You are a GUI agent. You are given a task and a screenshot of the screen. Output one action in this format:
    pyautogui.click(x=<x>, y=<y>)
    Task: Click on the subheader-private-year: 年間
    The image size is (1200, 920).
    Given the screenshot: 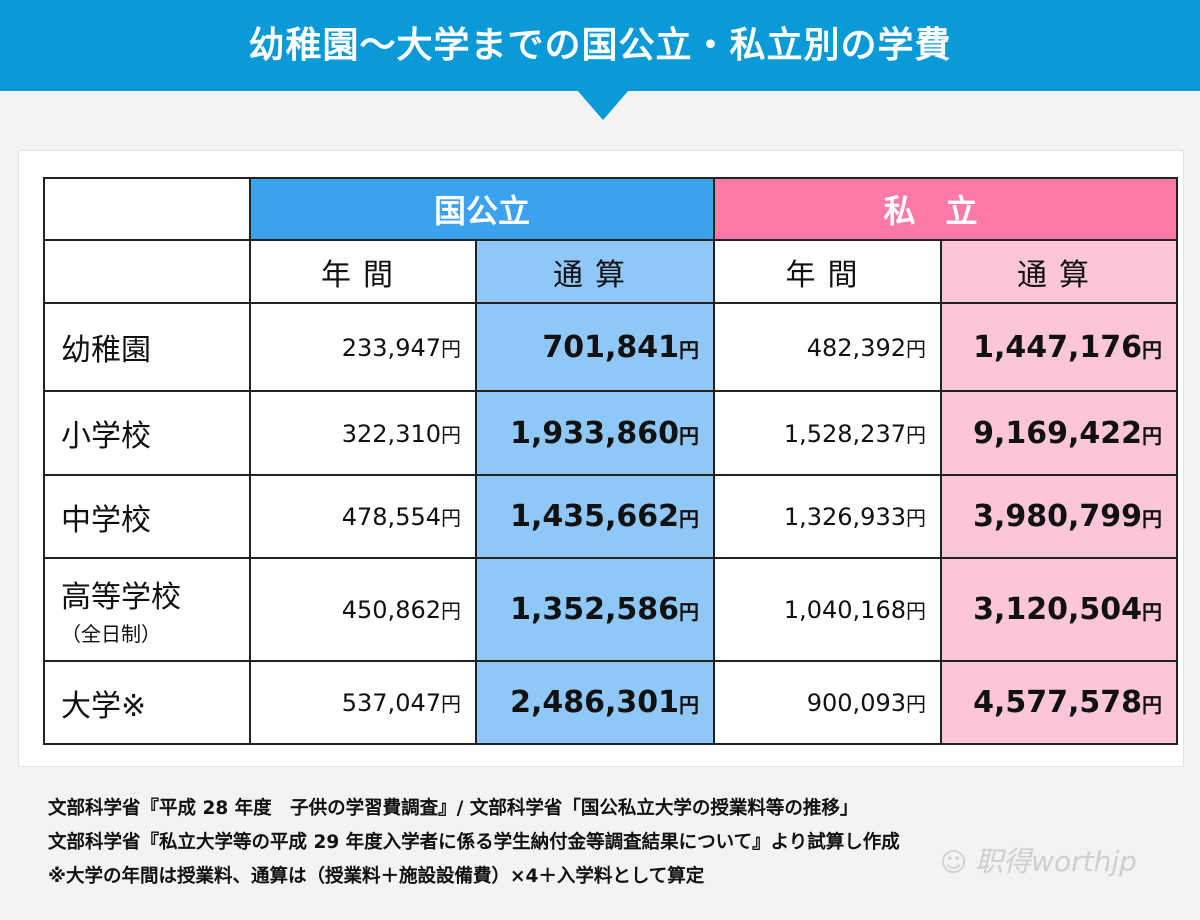 What is the action you would take?
    pyautogui.click(x=827, y=271)
    